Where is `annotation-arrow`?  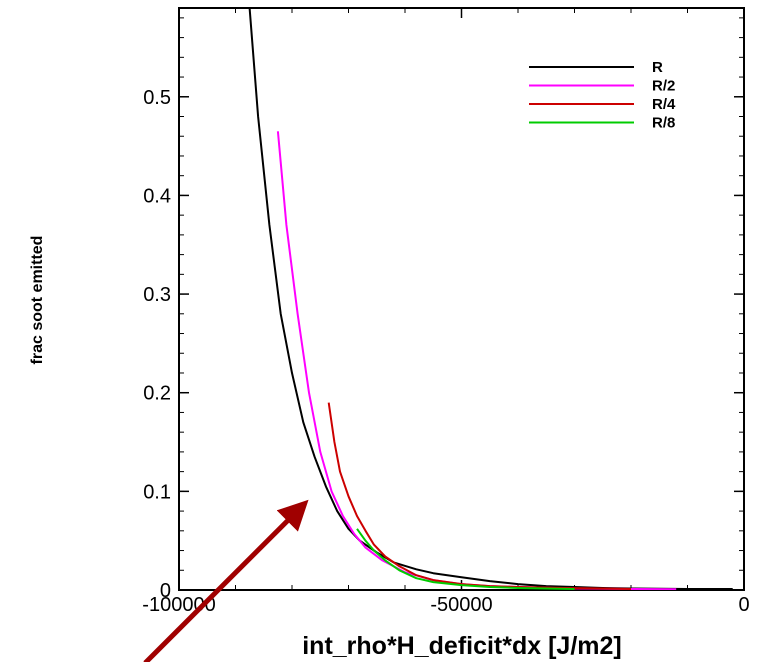 annotation-arrow is located at coordinates (226, 580).